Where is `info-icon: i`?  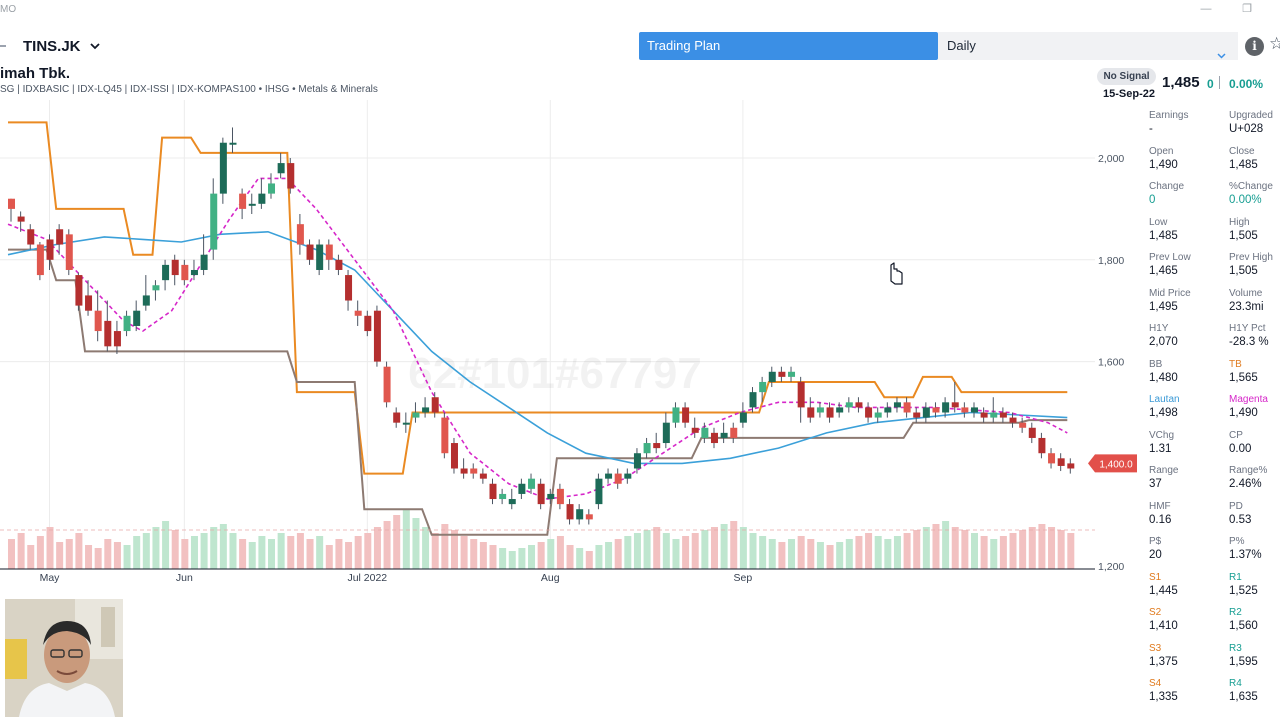 info-icon: i is located at coordinates (1254, 46).